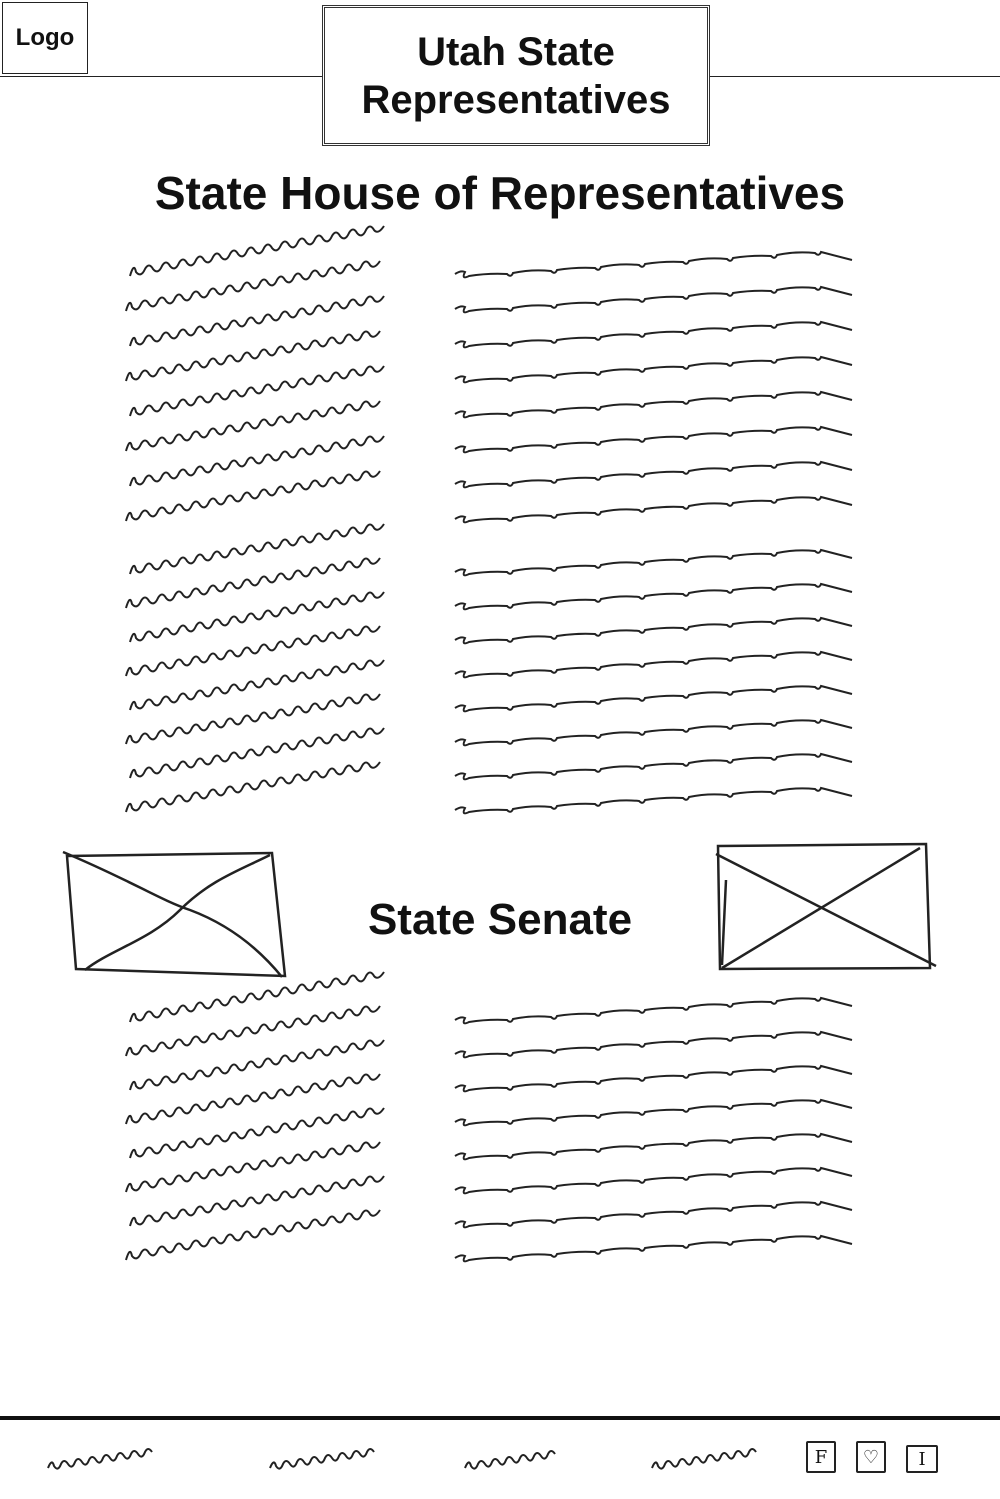  I want to click on logo: Logo, so click(45, 38).